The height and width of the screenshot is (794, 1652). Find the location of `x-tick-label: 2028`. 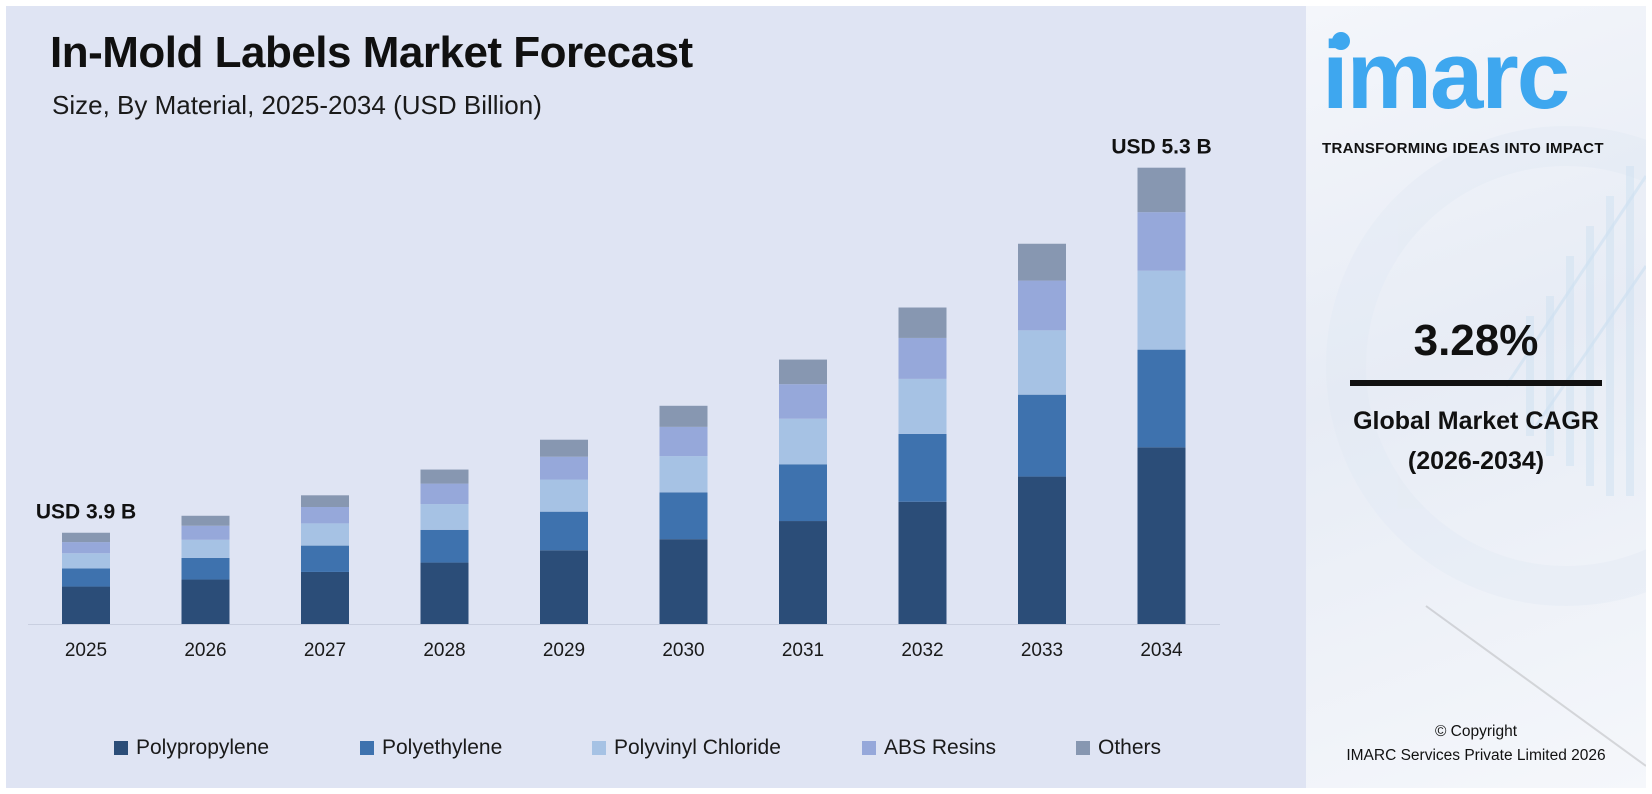

x-tick-label: 2028 is located at coordinates (444, 650).